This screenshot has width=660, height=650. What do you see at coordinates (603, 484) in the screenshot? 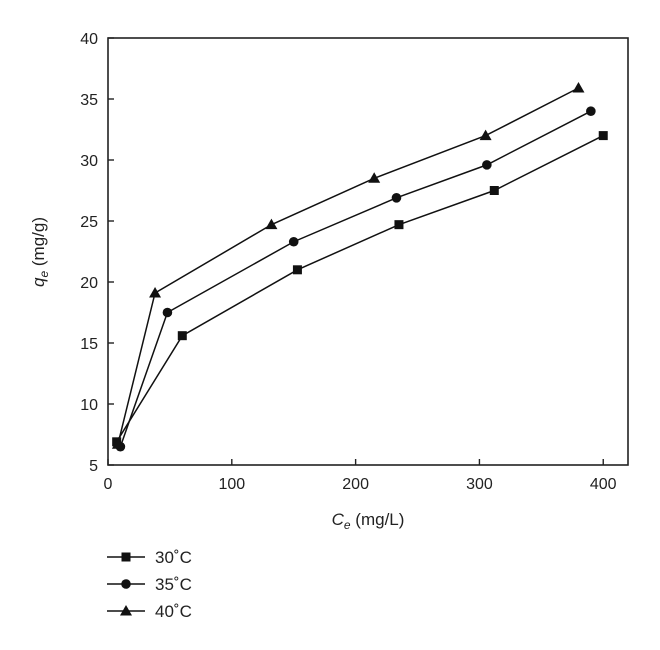
I see `x-tick-label: 400` at bounding box center [603, 484].